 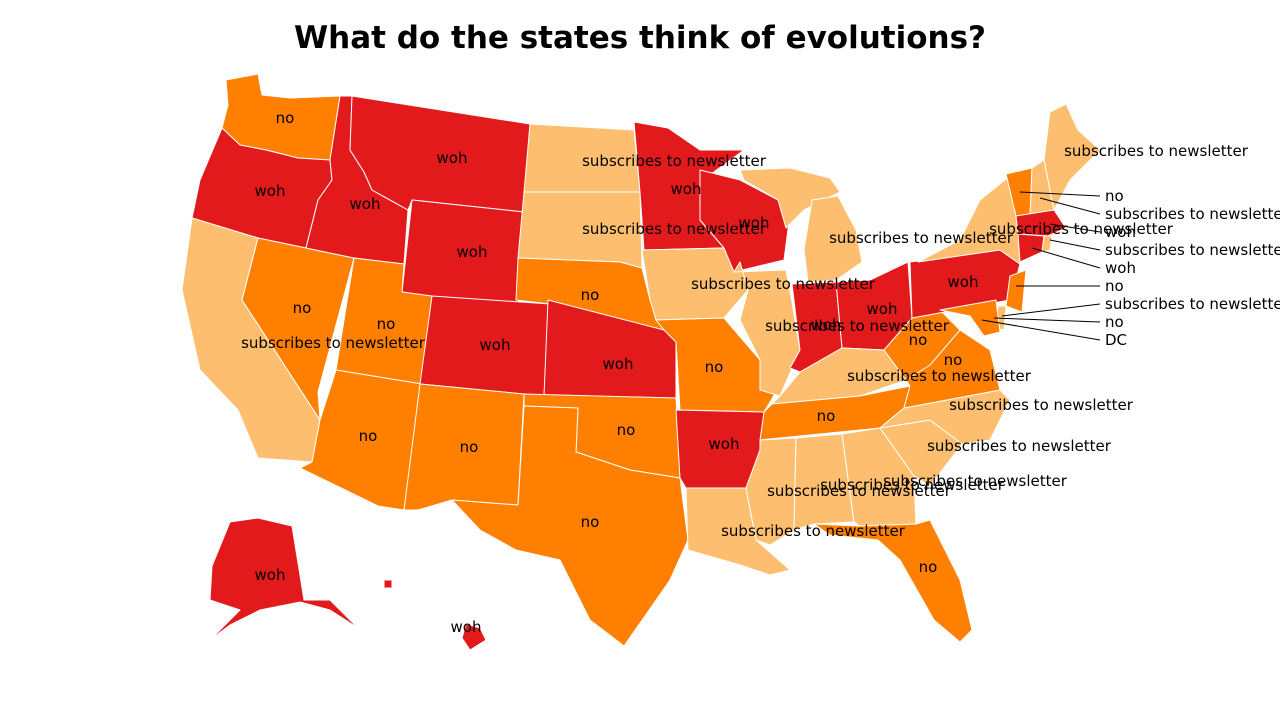 What do you see at coordinates (466, 627) in the screenshot?
I see `label-hi: woh` at bounding box center [466, 627].